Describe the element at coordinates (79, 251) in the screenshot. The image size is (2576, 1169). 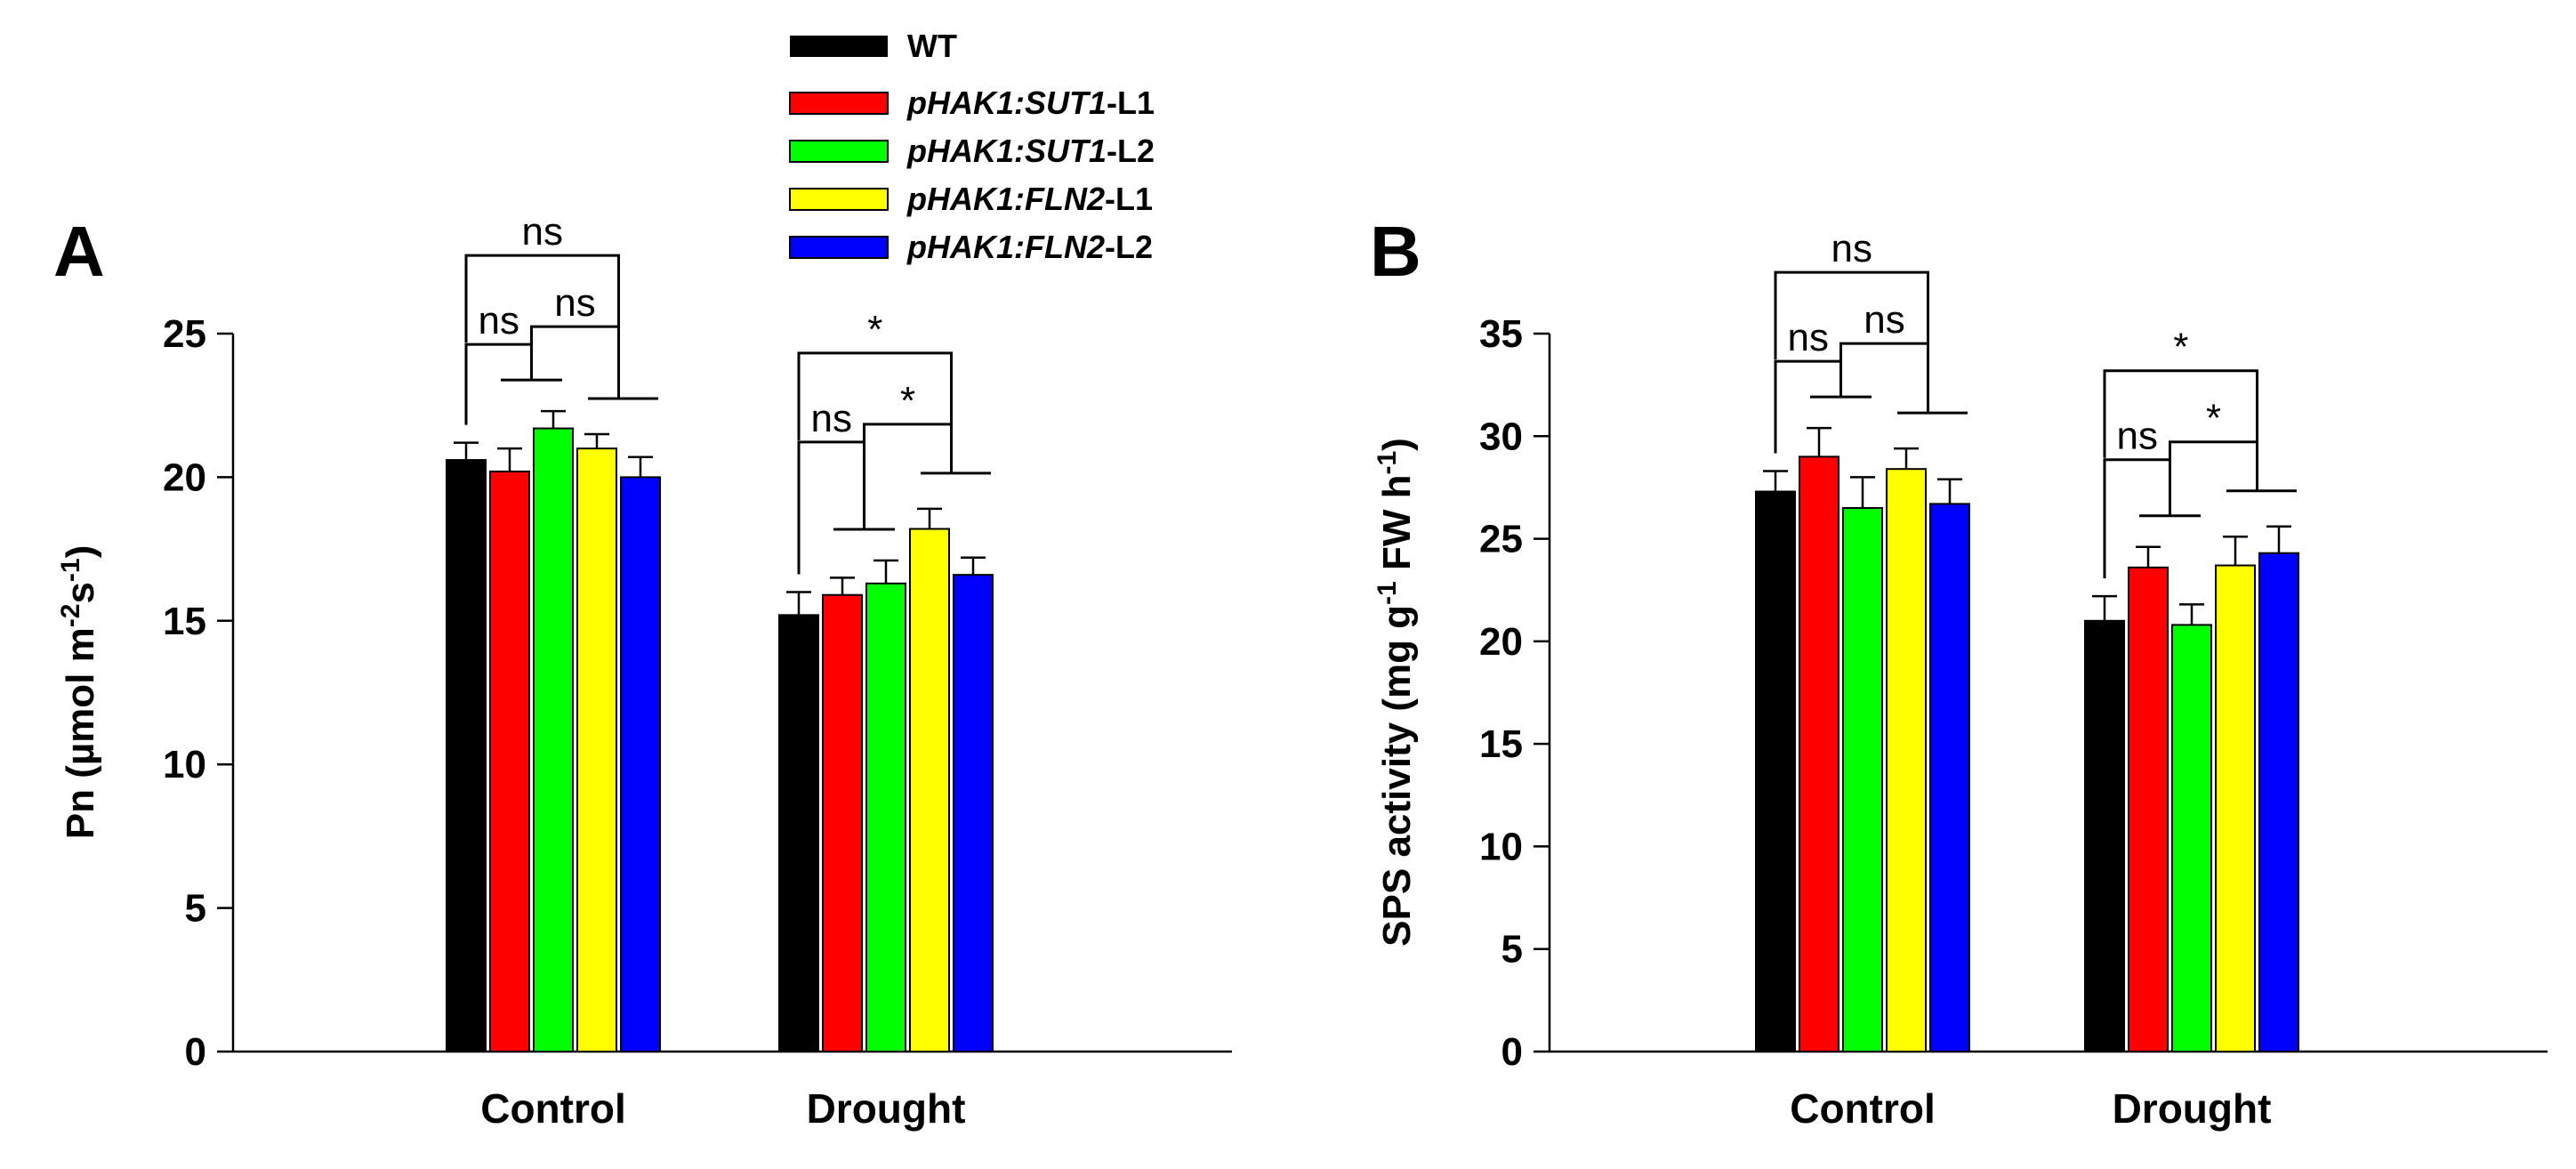
I see `panel-a-letter: A` at that location.